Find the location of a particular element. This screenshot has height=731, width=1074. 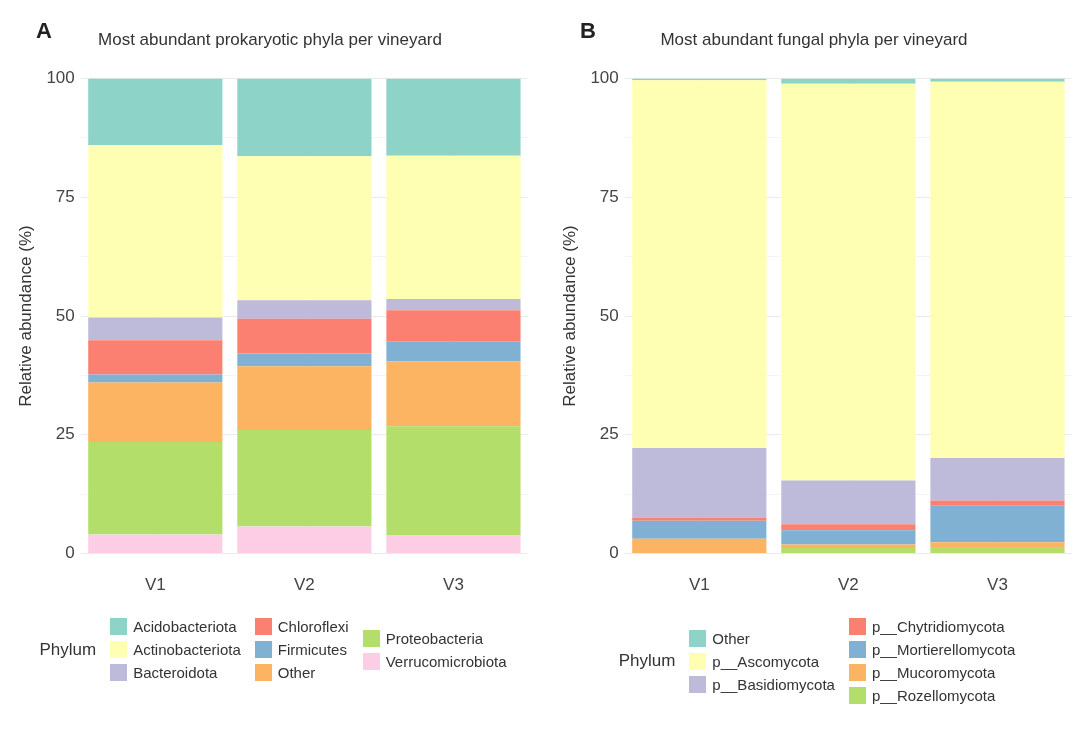

legend-label: Acidobacteriota is located at coordinates (185, 626).